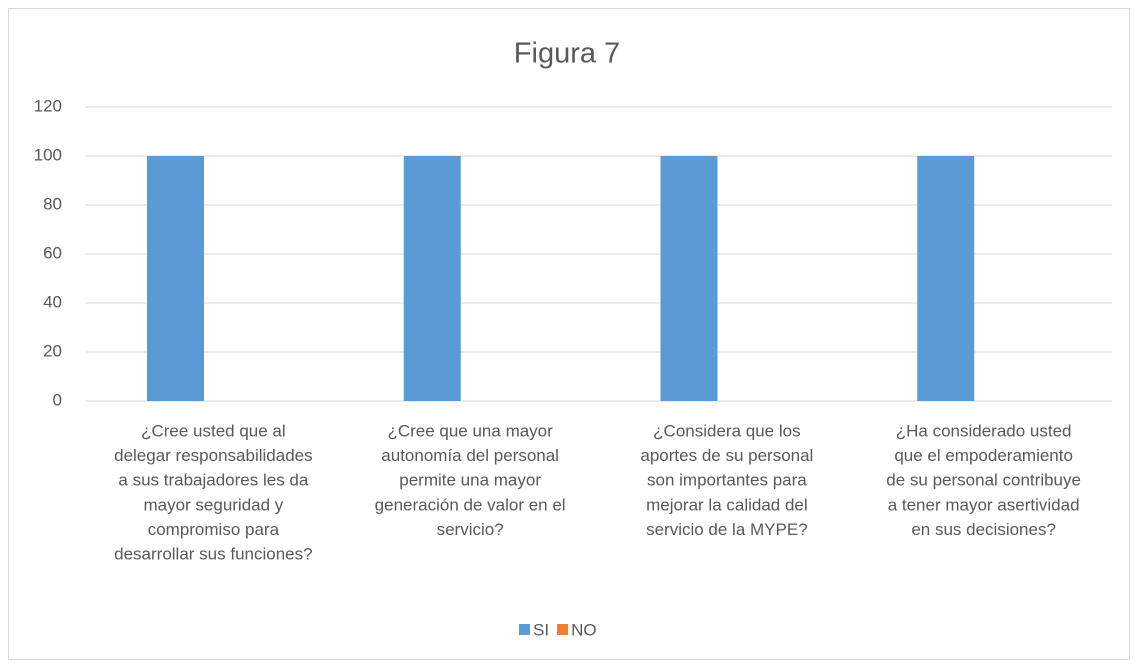  I want to click on x-tick-label: permite una mayor, so click(470, 480).